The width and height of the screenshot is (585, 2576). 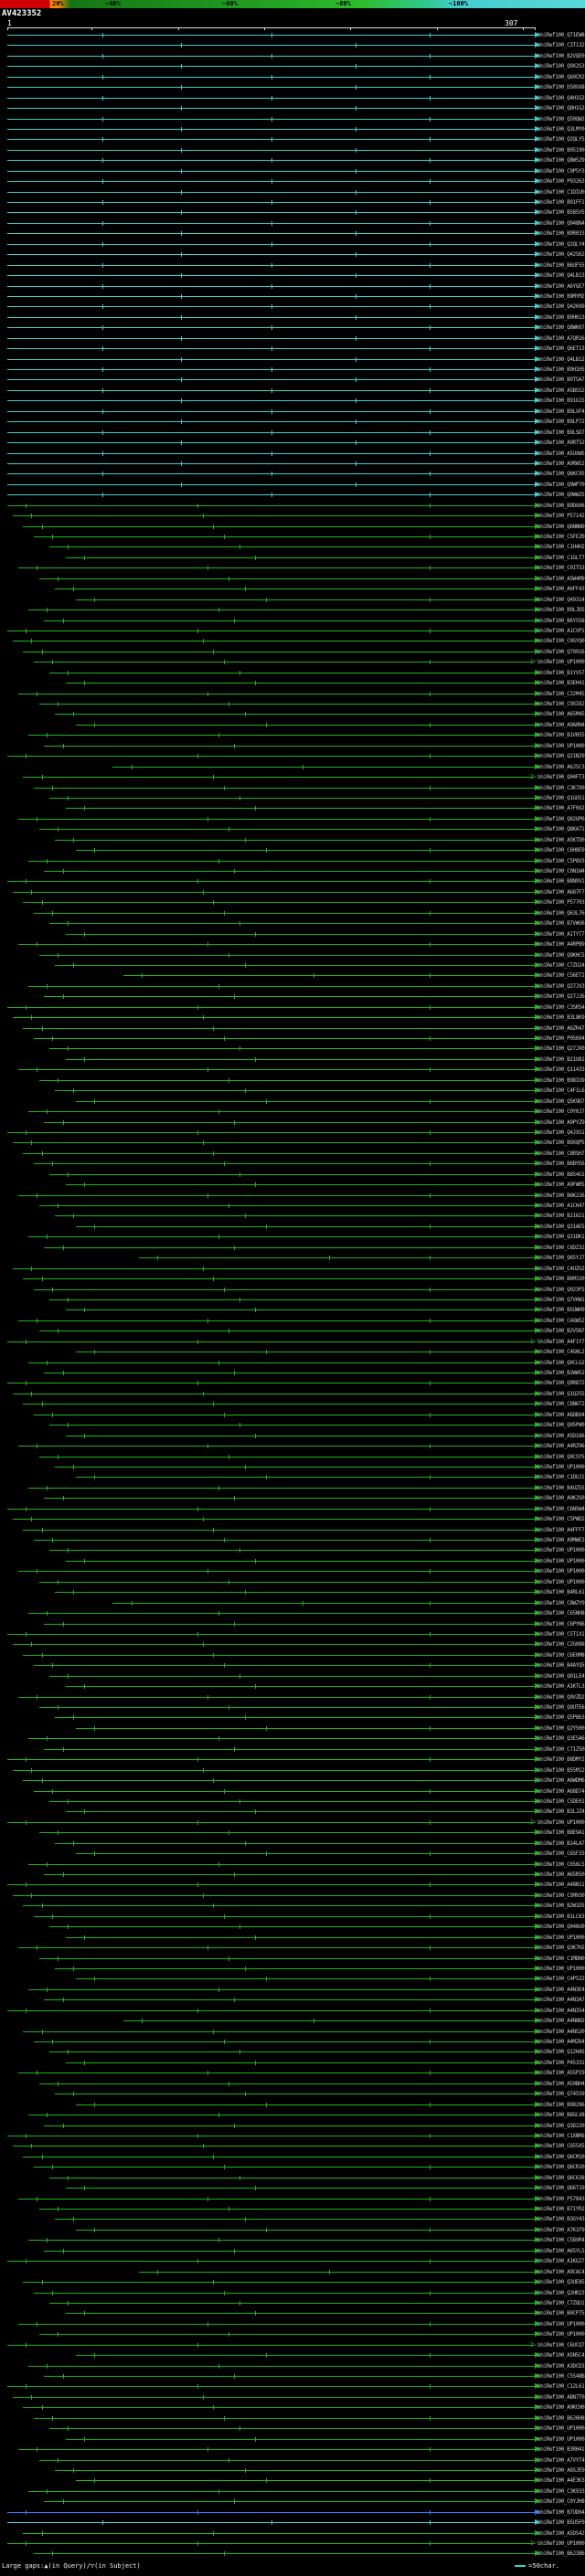 I want to click on alignment-row: UniRef100_A0K2S0, so click(x=293, y=1498).